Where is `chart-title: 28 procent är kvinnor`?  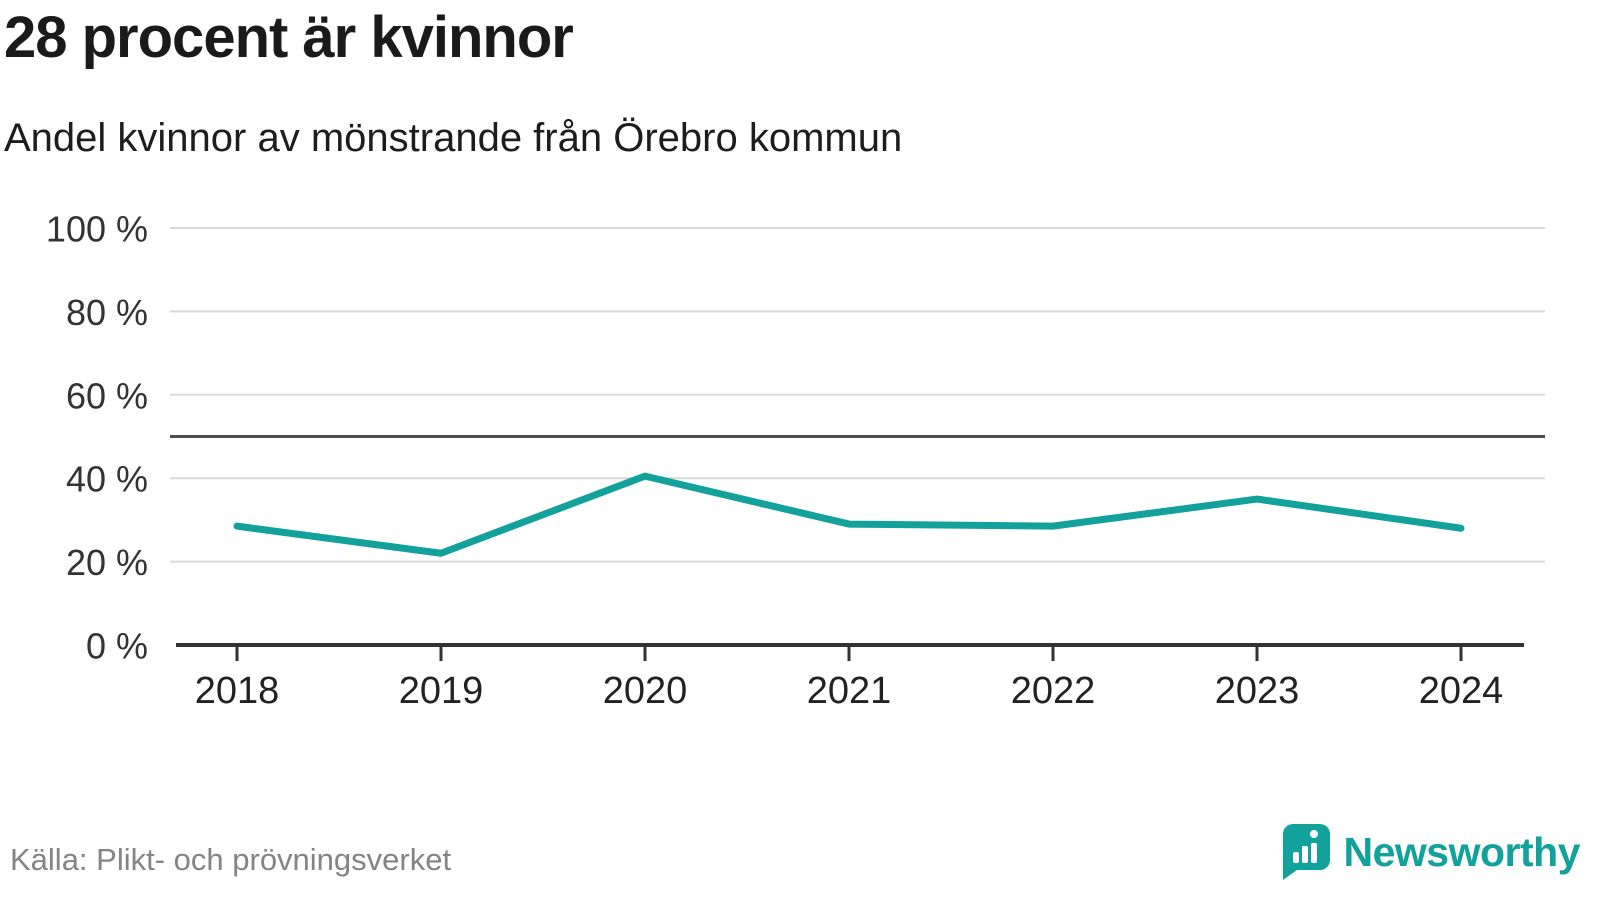 chart-title: 28 procent är kvinnor is located at coordinates (289, 37).